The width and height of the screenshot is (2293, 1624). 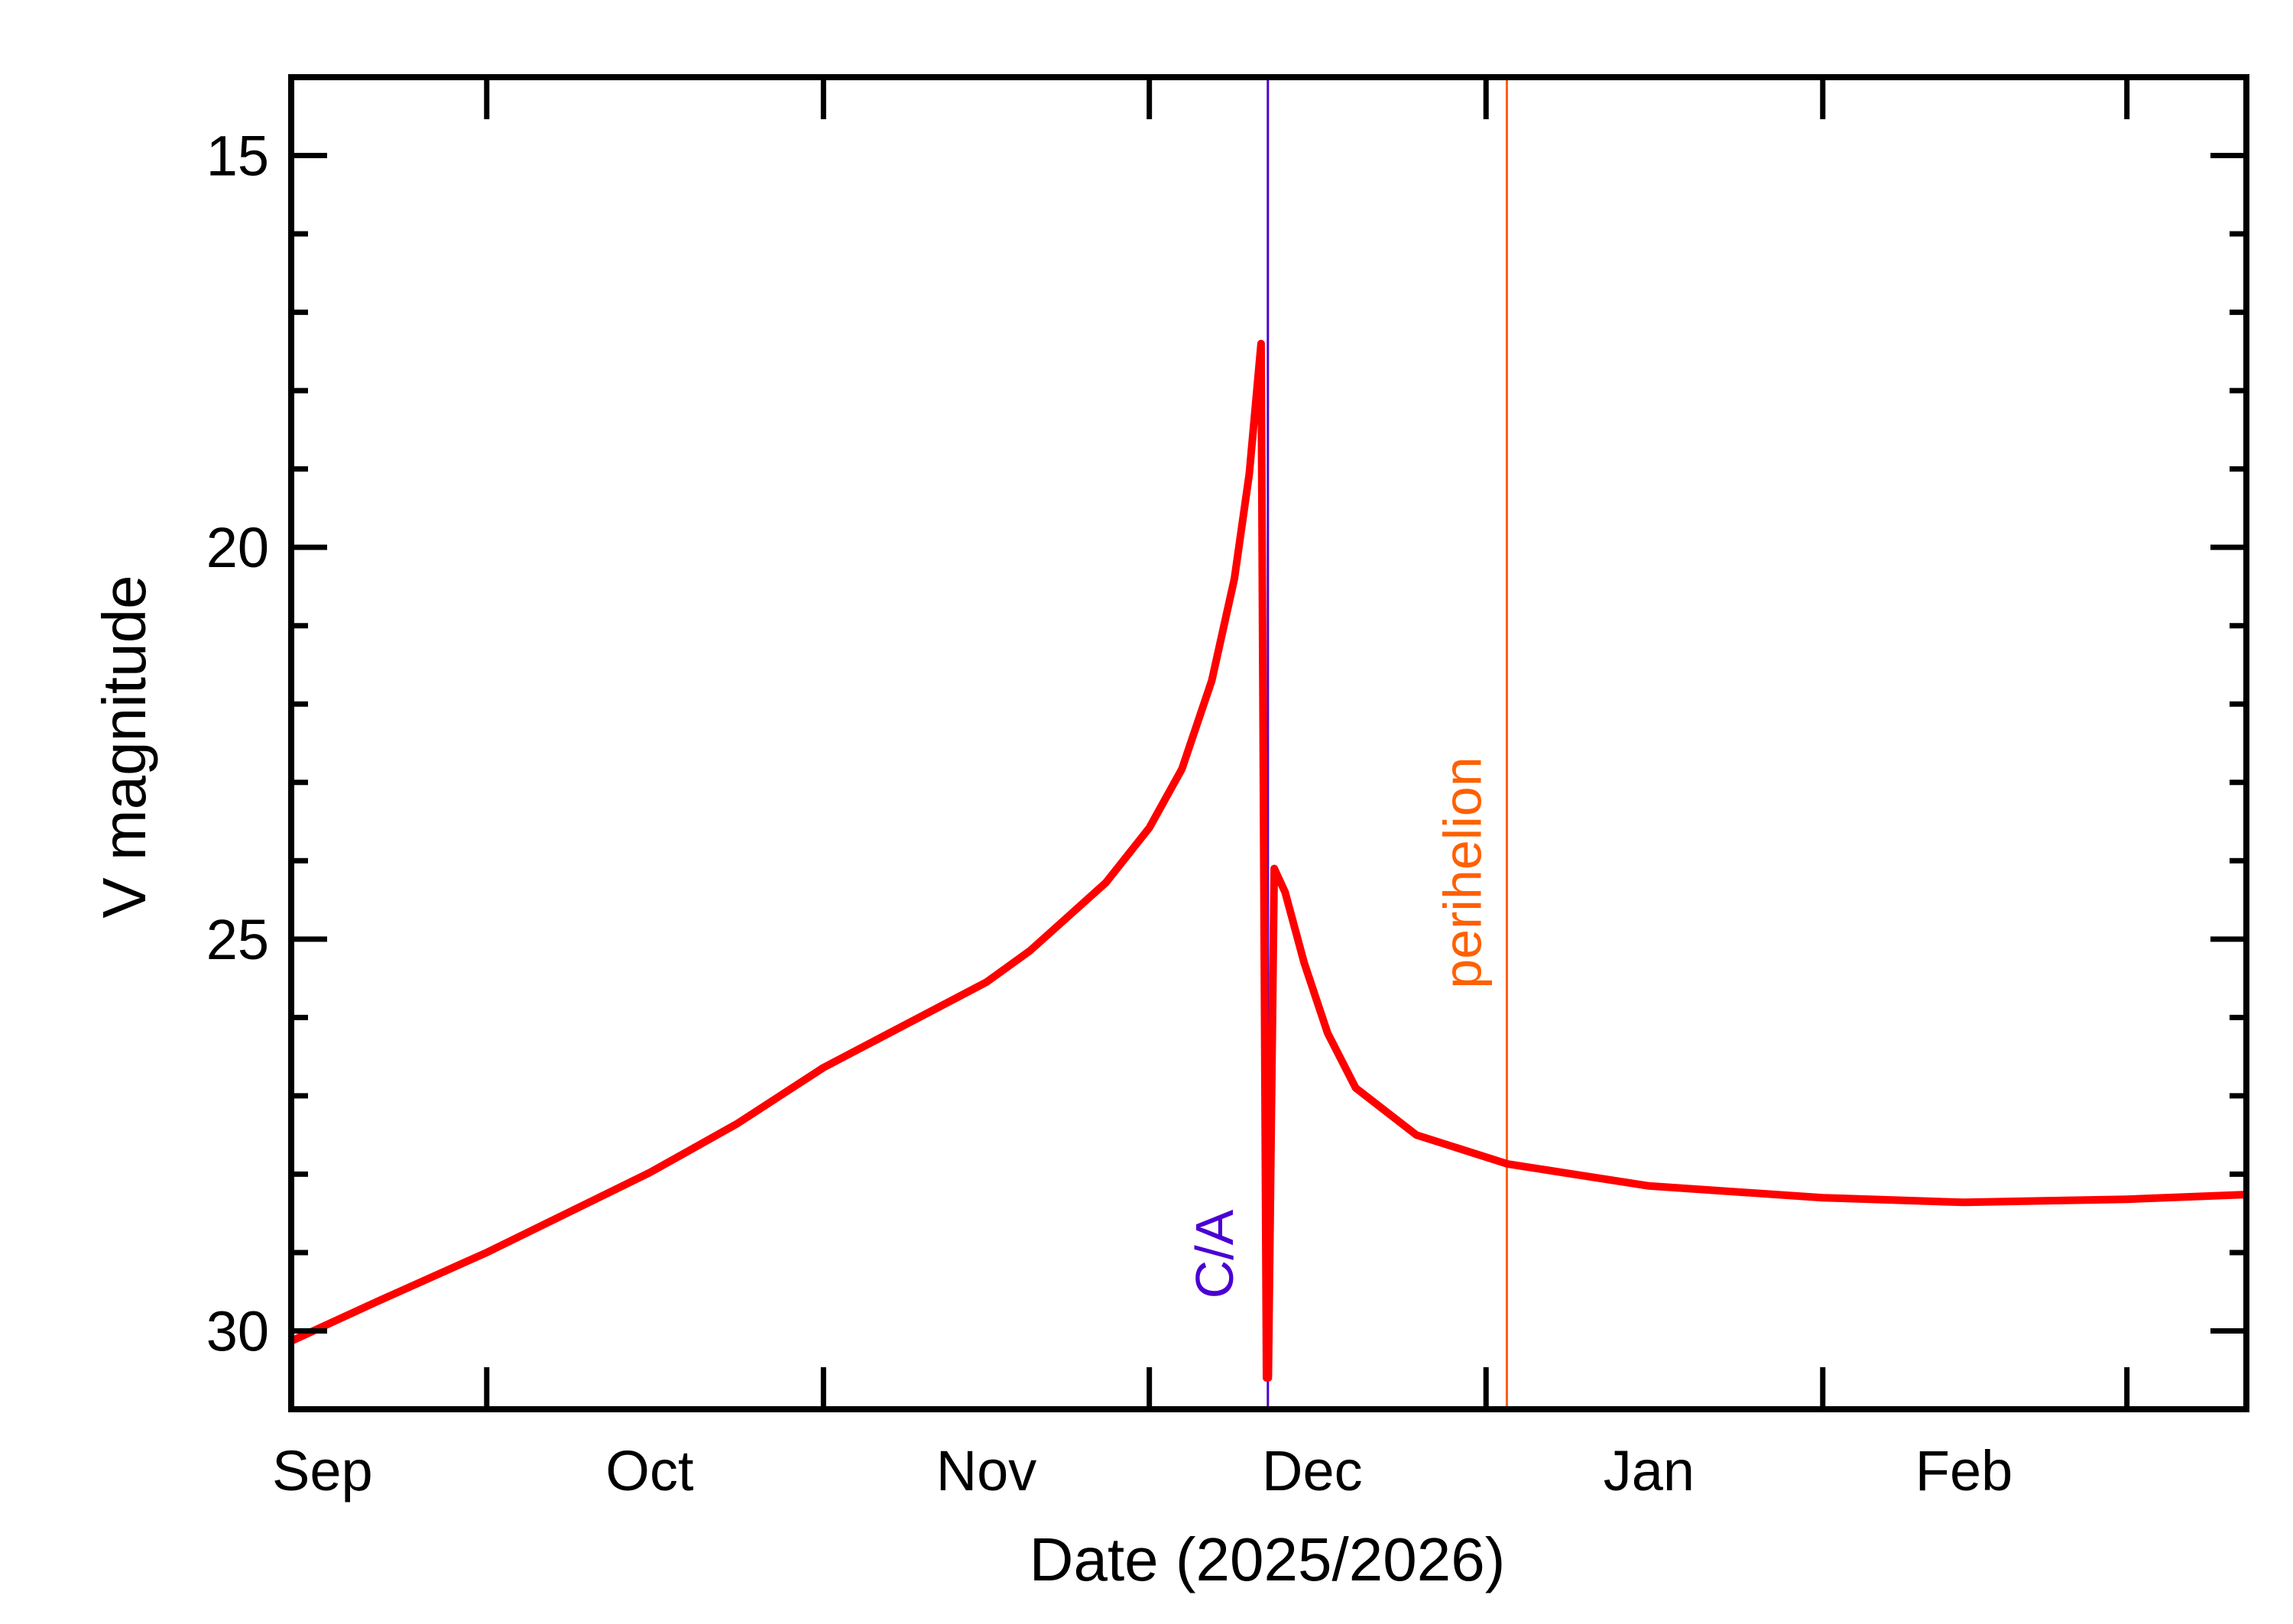 I want to click on x-tick-label: Jan, so click(x=1650, y=1470).